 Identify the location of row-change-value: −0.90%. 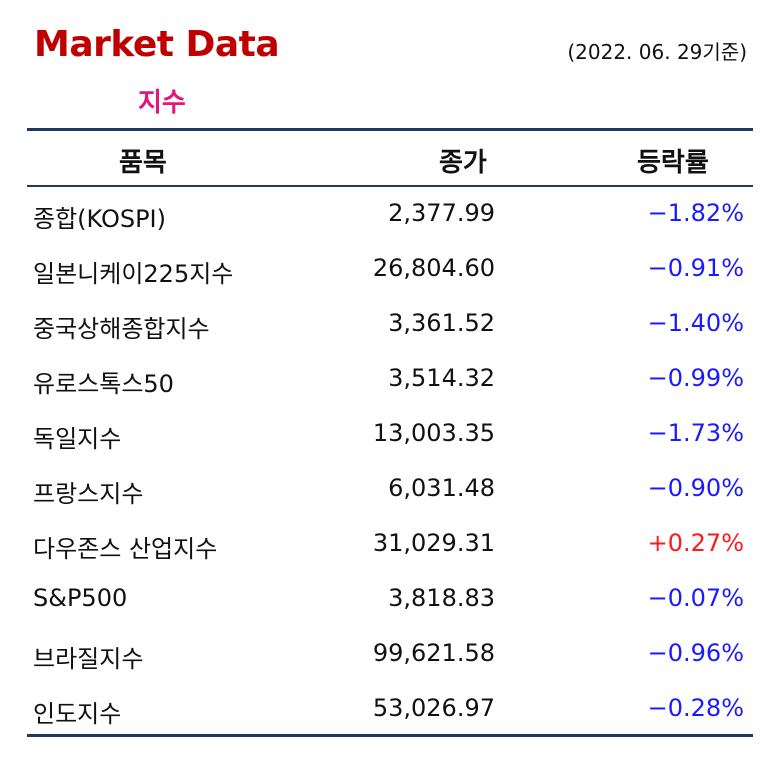
(695, 488).